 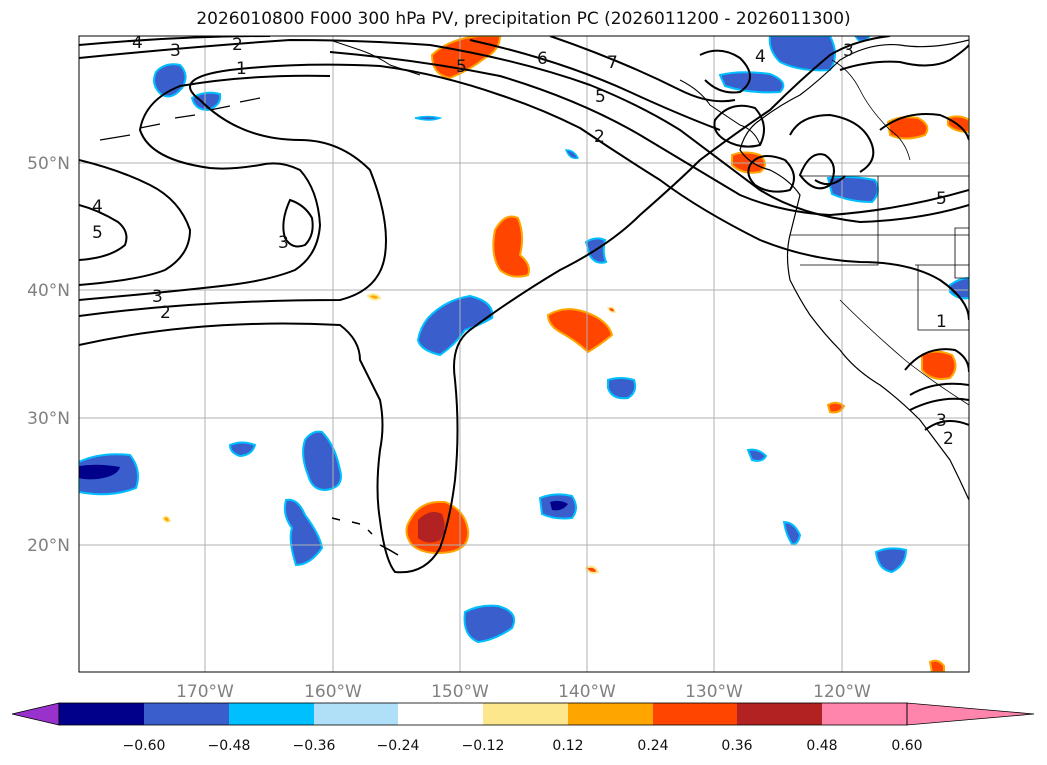 I want to click on colorbar-tick-label: −0.60, so click(x=144, y=746).